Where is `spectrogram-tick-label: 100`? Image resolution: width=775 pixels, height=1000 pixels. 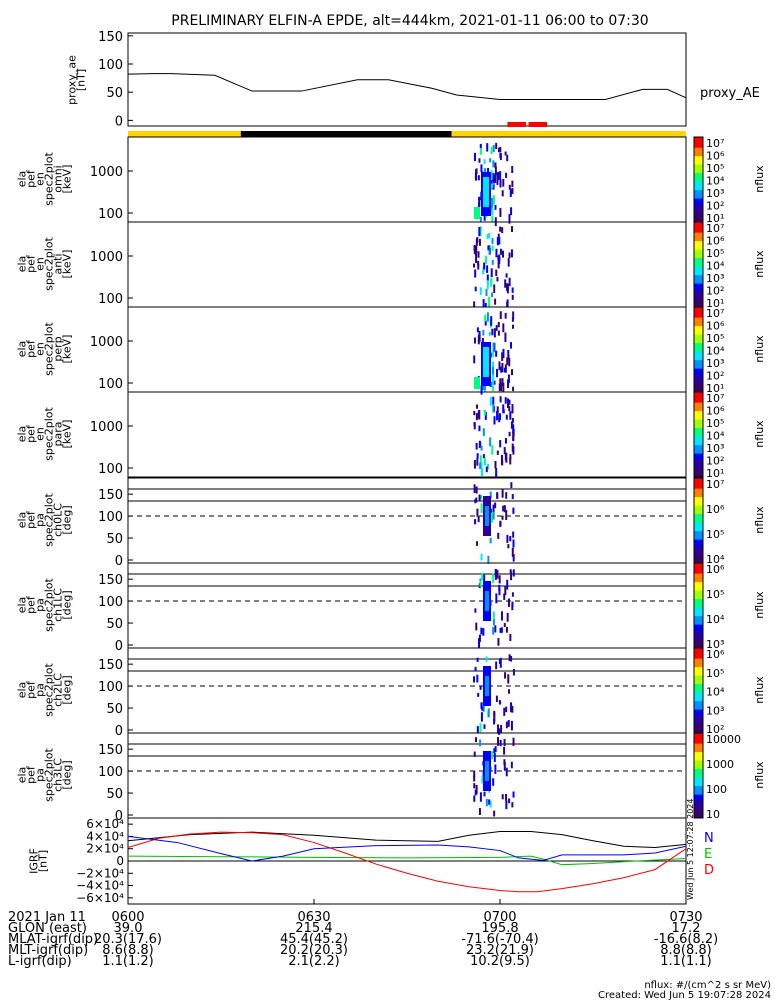 spectrogram-tick-label: 100 is located at coordinates (110, 517).